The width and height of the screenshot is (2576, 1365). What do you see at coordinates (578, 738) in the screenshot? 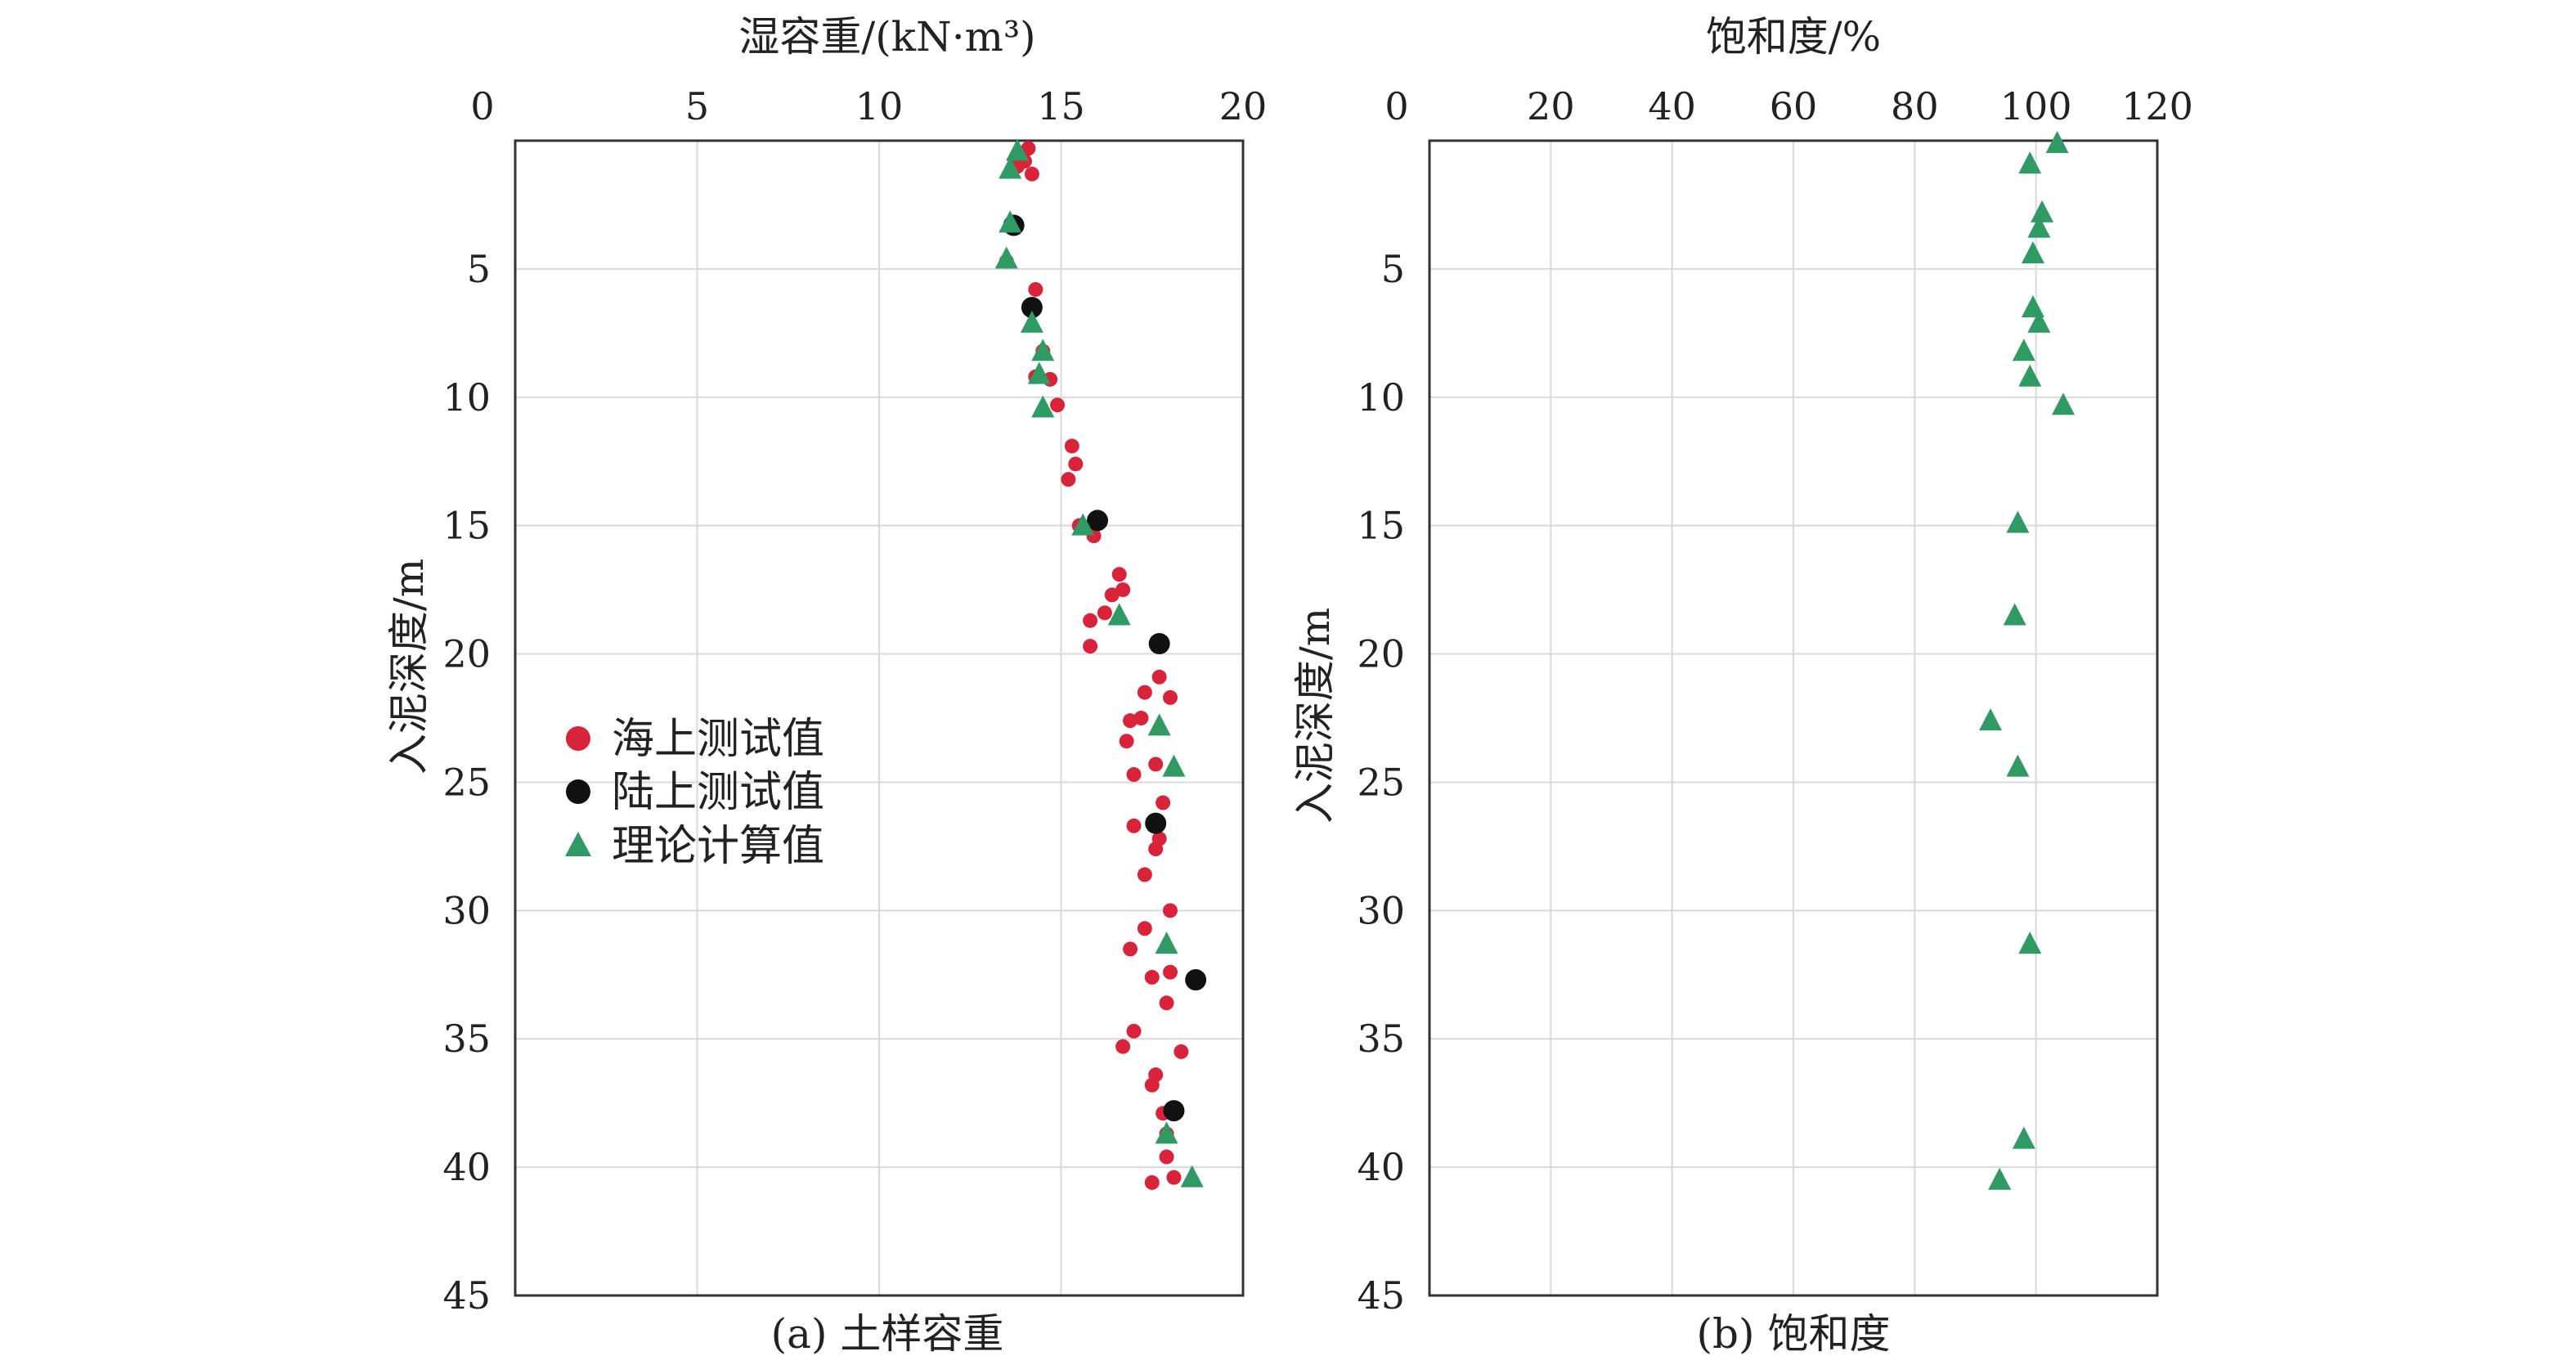
I see `legend-sea-marker` at bounding box center [578, 738].